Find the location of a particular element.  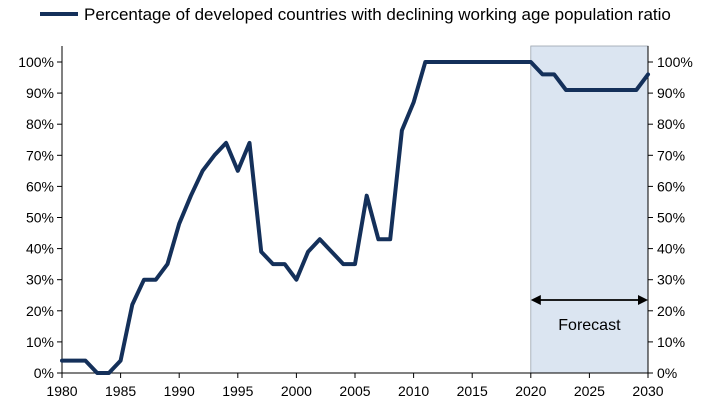

y-tick-label-right: 70% is located at coordinates (671, 155).